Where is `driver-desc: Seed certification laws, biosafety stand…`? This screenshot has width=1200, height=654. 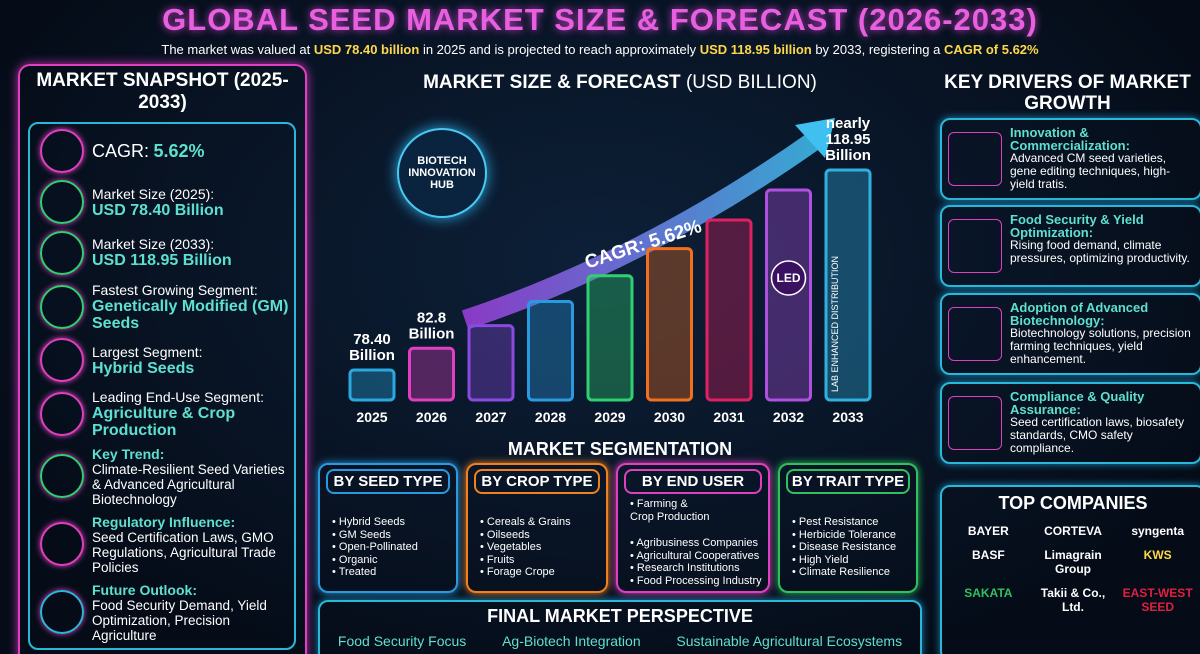 driver-desc: Seed certification laws, biosafety stand… is located at coordinates (1097, 435).